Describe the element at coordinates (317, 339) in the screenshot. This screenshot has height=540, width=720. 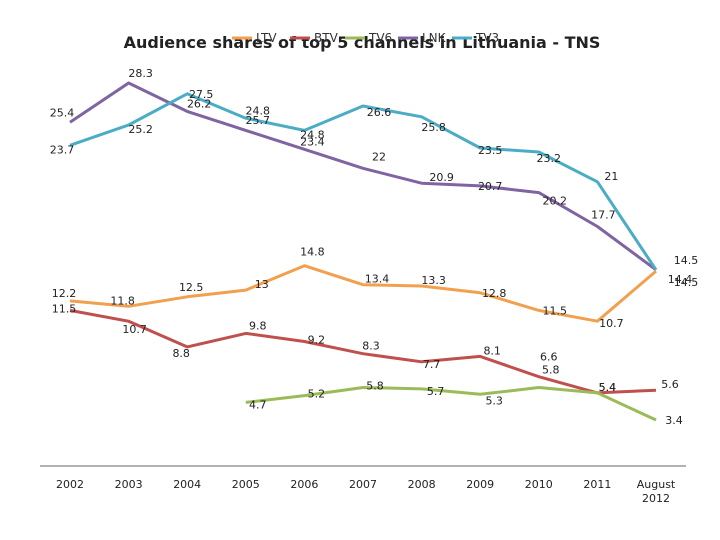
I see `data-label: 9.2` at that location.